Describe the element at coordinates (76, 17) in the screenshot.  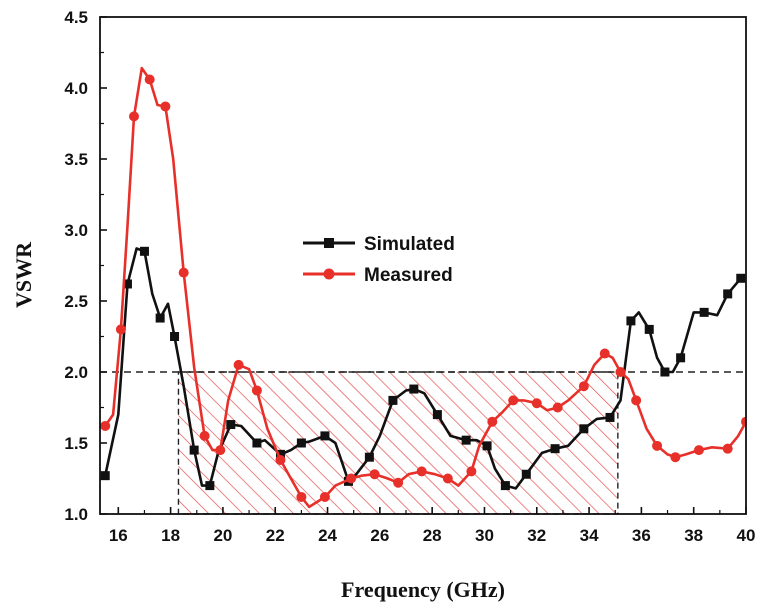
I see `y-tick-label: 4.5` at that location.